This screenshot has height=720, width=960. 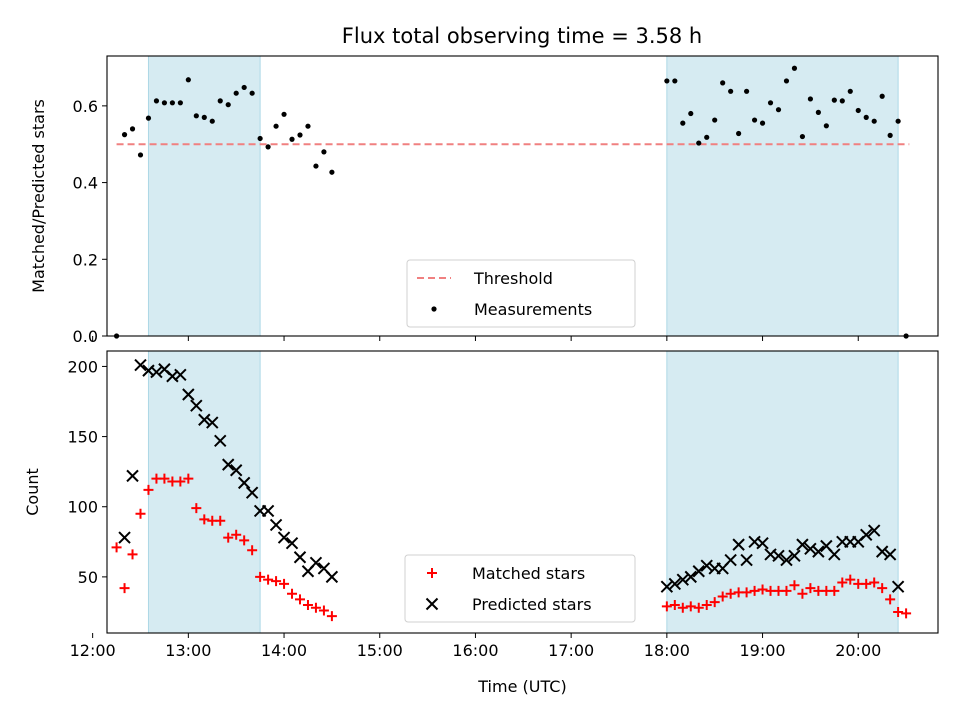 What do you see at coordinates (85, 336) in the screenshot?
I see `y-tick-label: 0.0` at bounding box center [85, 336].